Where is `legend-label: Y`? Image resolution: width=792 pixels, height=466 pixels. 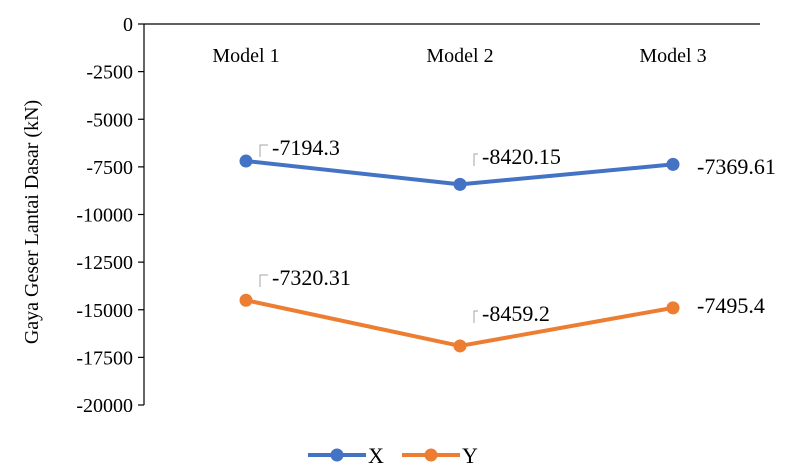 legend-label: Y is located at coordinates (470, 454).